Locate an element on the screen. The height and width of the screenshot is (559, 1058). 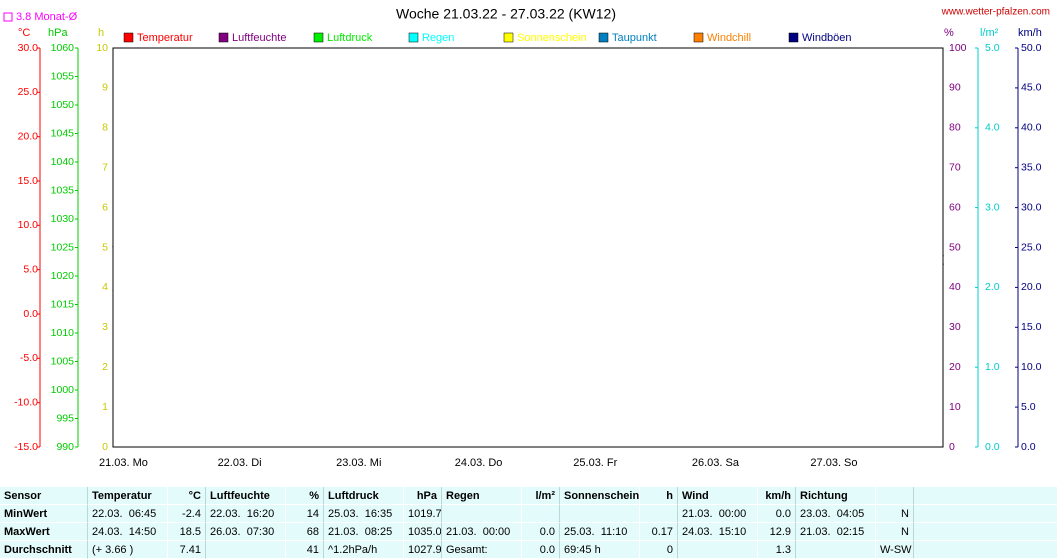
table-cell: N is located at coordinates (895, 532).